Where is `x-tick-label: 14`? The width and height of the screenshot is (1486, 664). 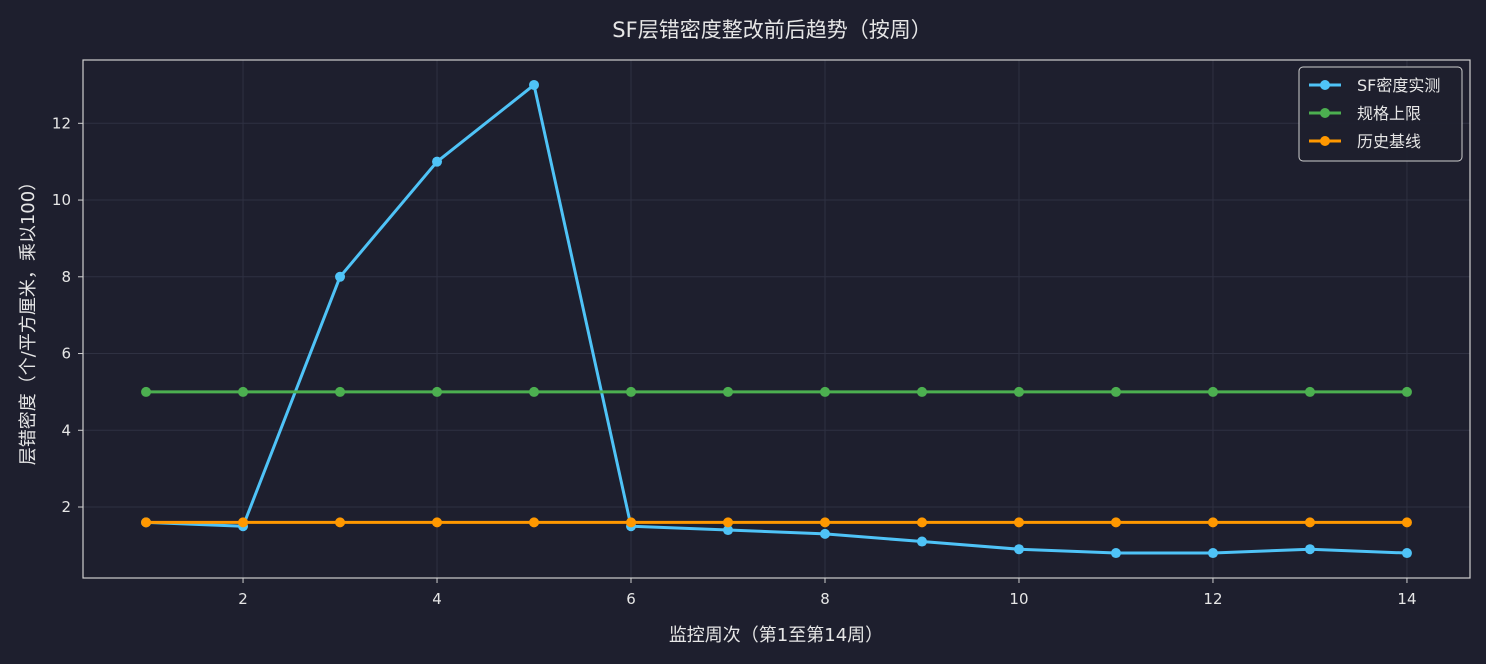 x-tick-label: 14 is located at coordinates (1406, 599).